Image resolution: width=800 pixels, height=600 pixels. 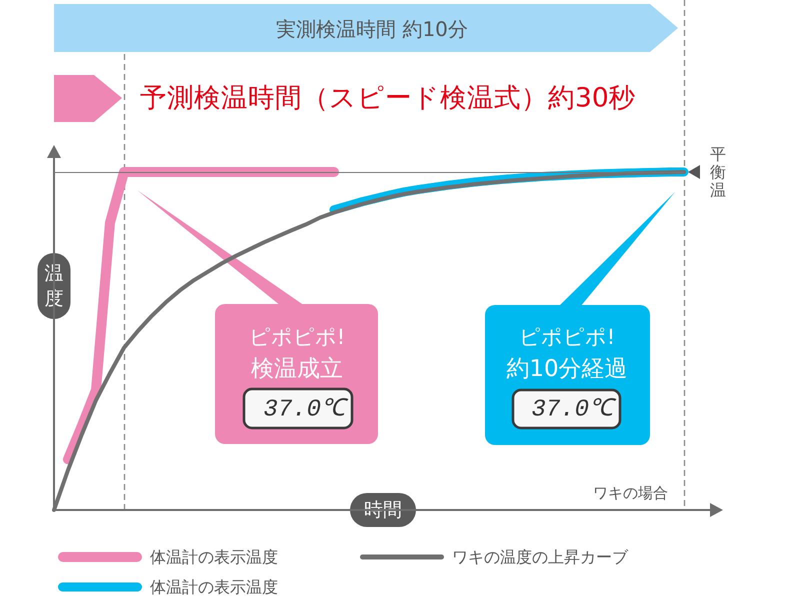 I want to click on annotation: 検温成立, so click(x=297, y=369).